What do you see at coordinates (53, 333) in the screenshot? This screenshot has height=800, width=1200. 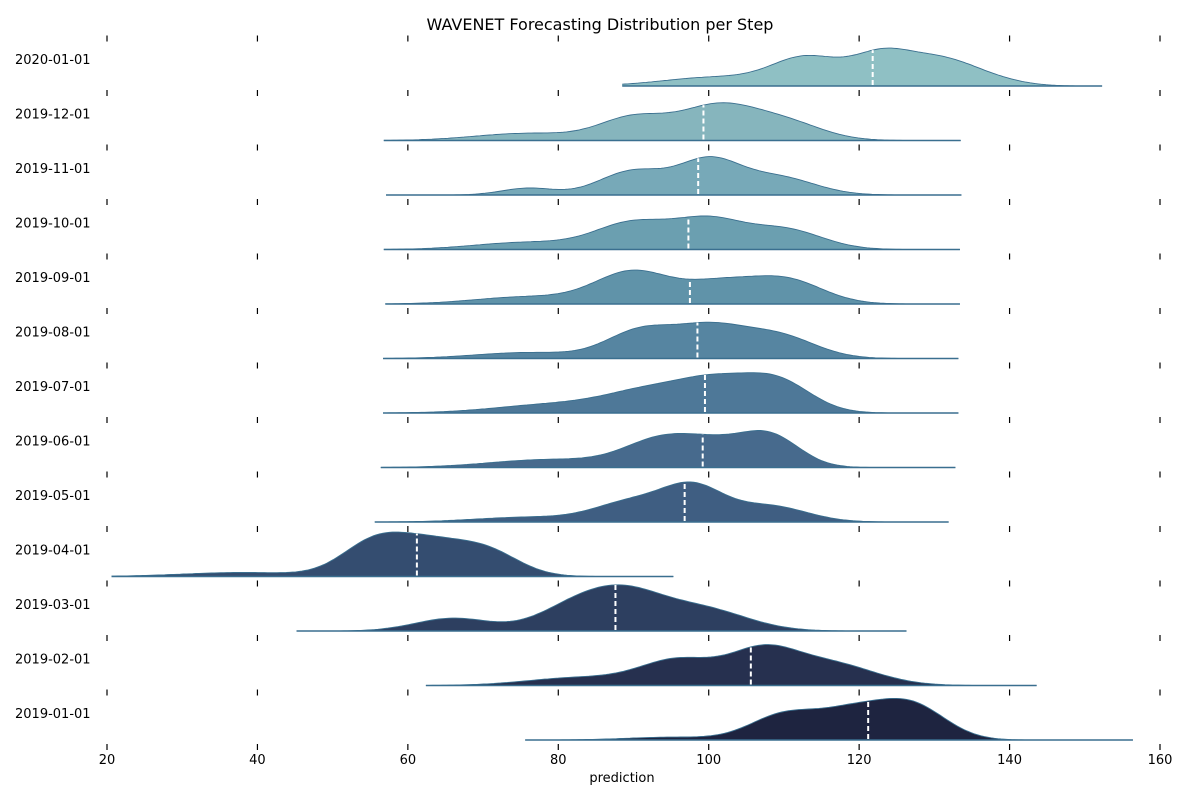 I see `row-label: 2019-08-01` at bounding box center [53, 333].